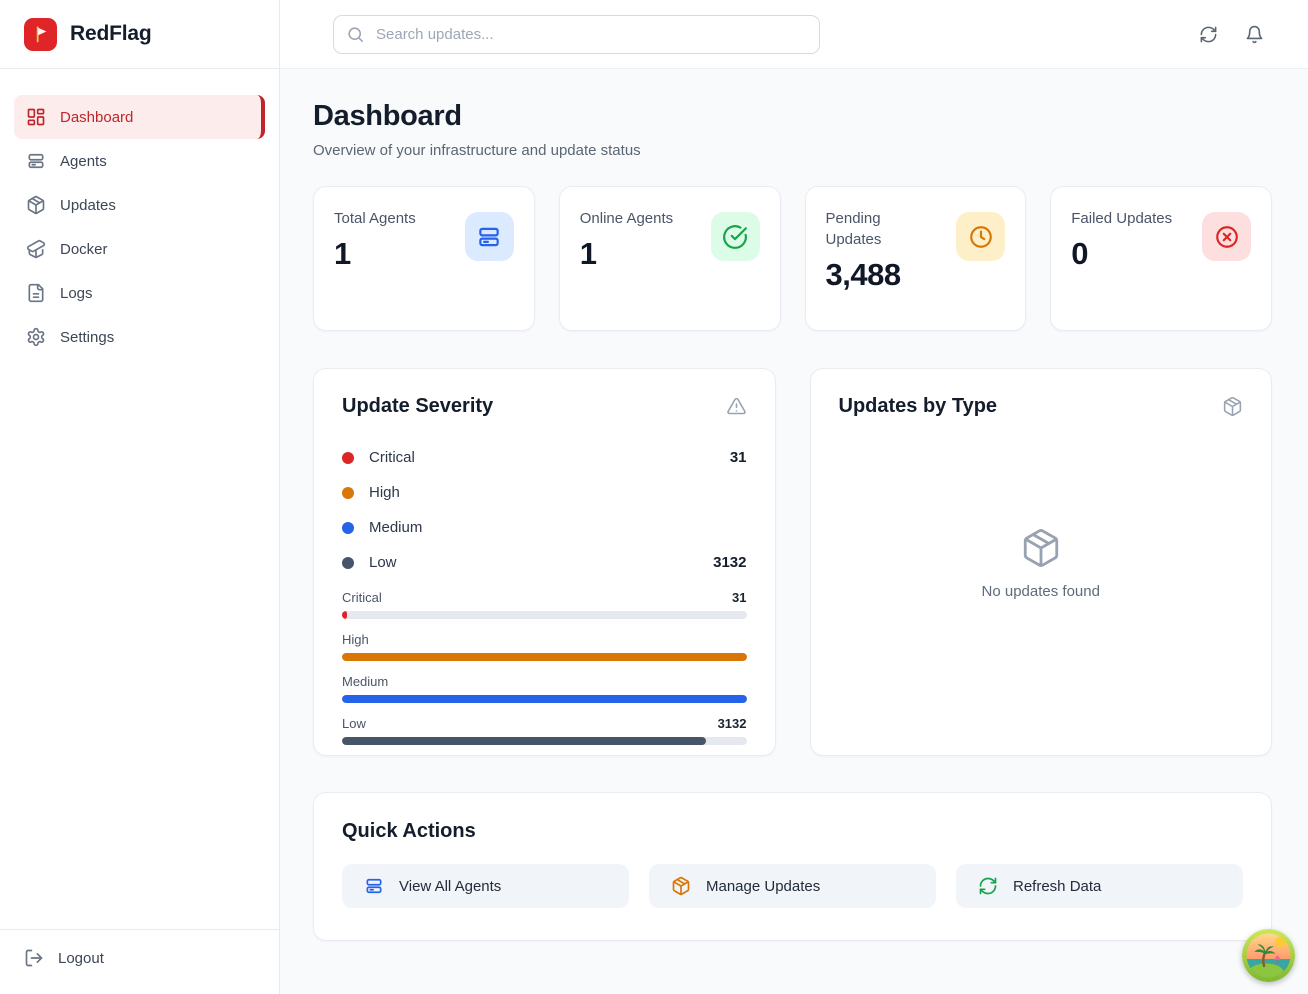 The width and height of the screenshot is (1308, 994). I want to click on sidebar-item-label: Docker, so click(84, 249).